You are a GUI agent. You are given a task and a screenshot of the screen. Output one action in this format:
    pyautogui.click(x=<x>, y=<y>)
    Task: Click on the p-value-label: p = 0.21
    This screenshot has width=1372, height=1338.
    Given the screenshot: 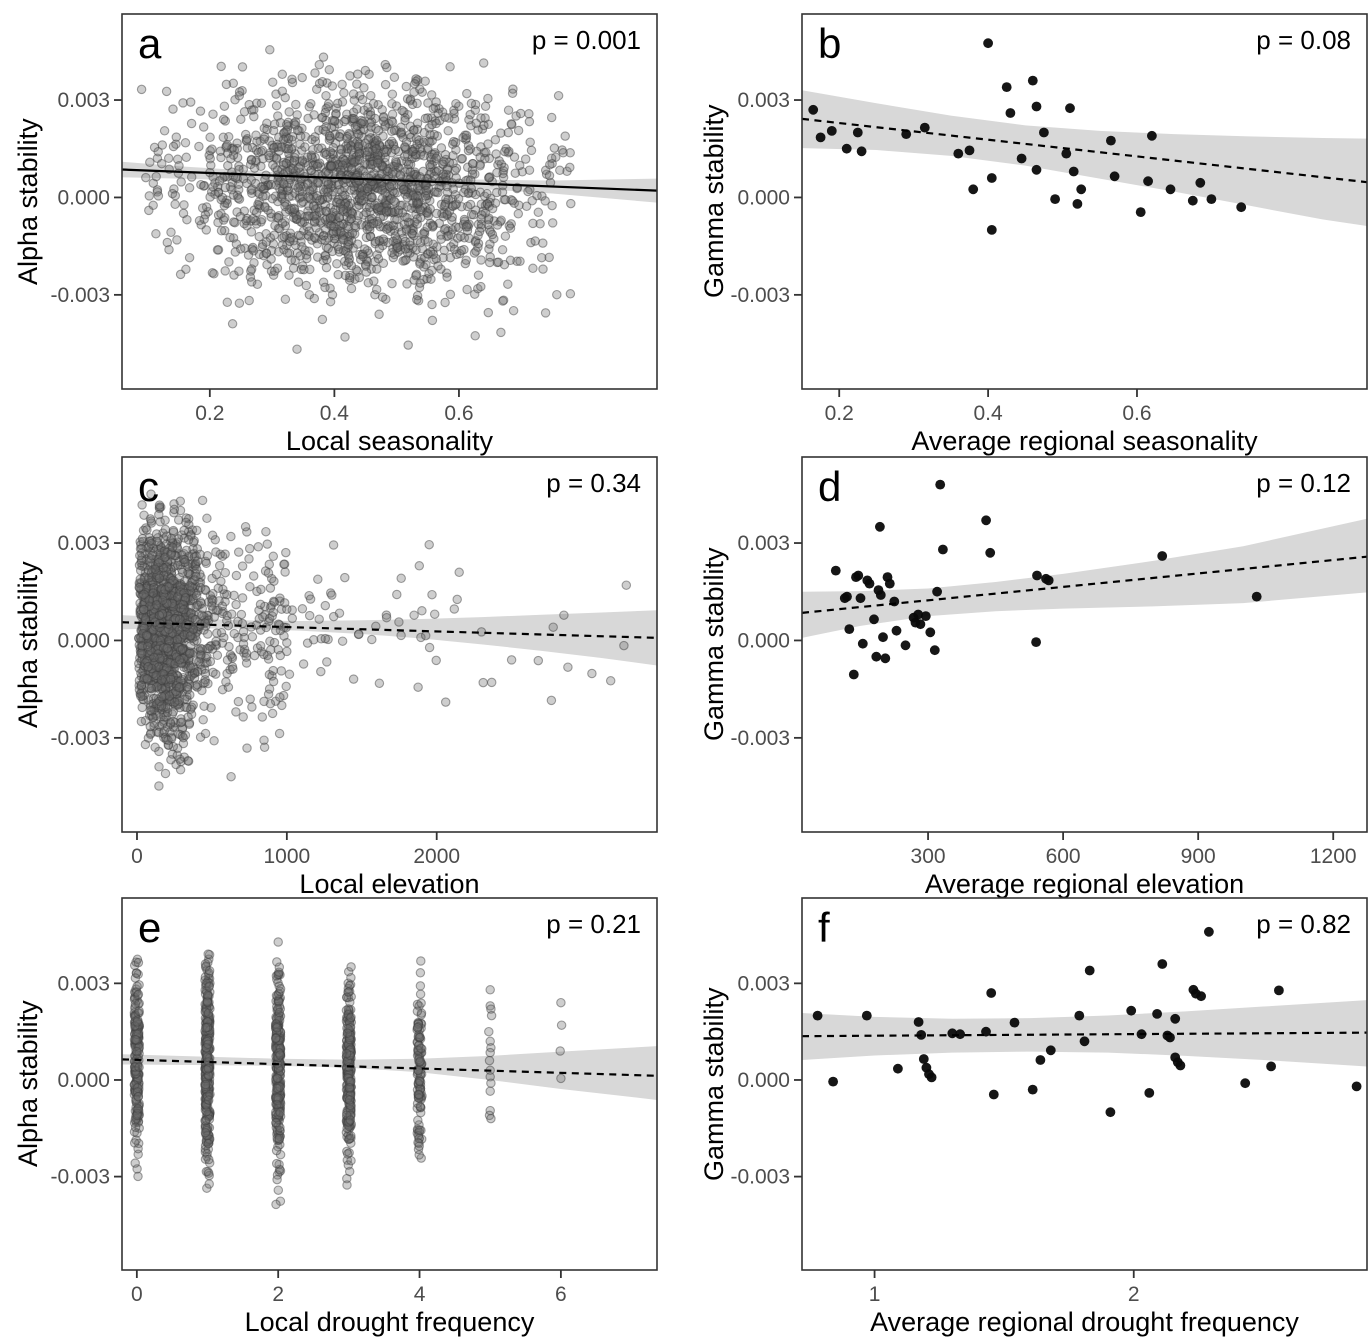 What is the action you would take?
    pyautogui.click(x=593, y=924)
    